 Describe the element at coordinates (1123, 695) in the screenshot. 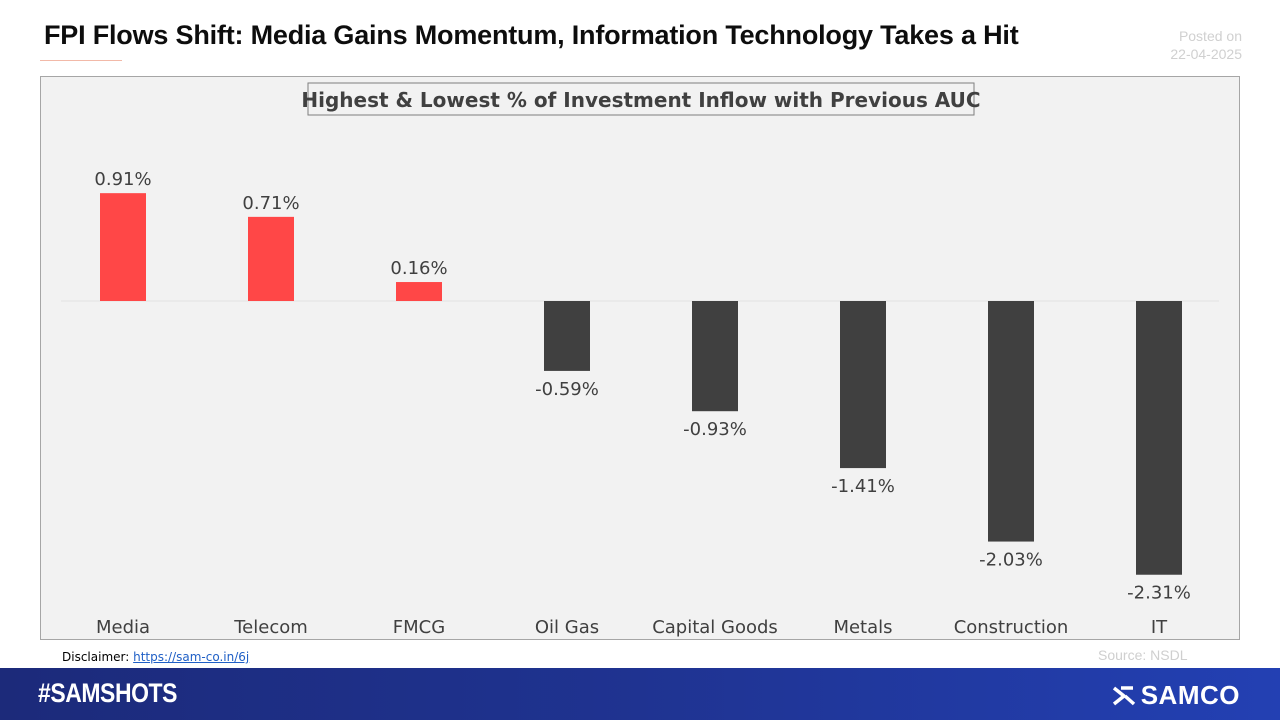

I see `samco-logo-icon` at that location.